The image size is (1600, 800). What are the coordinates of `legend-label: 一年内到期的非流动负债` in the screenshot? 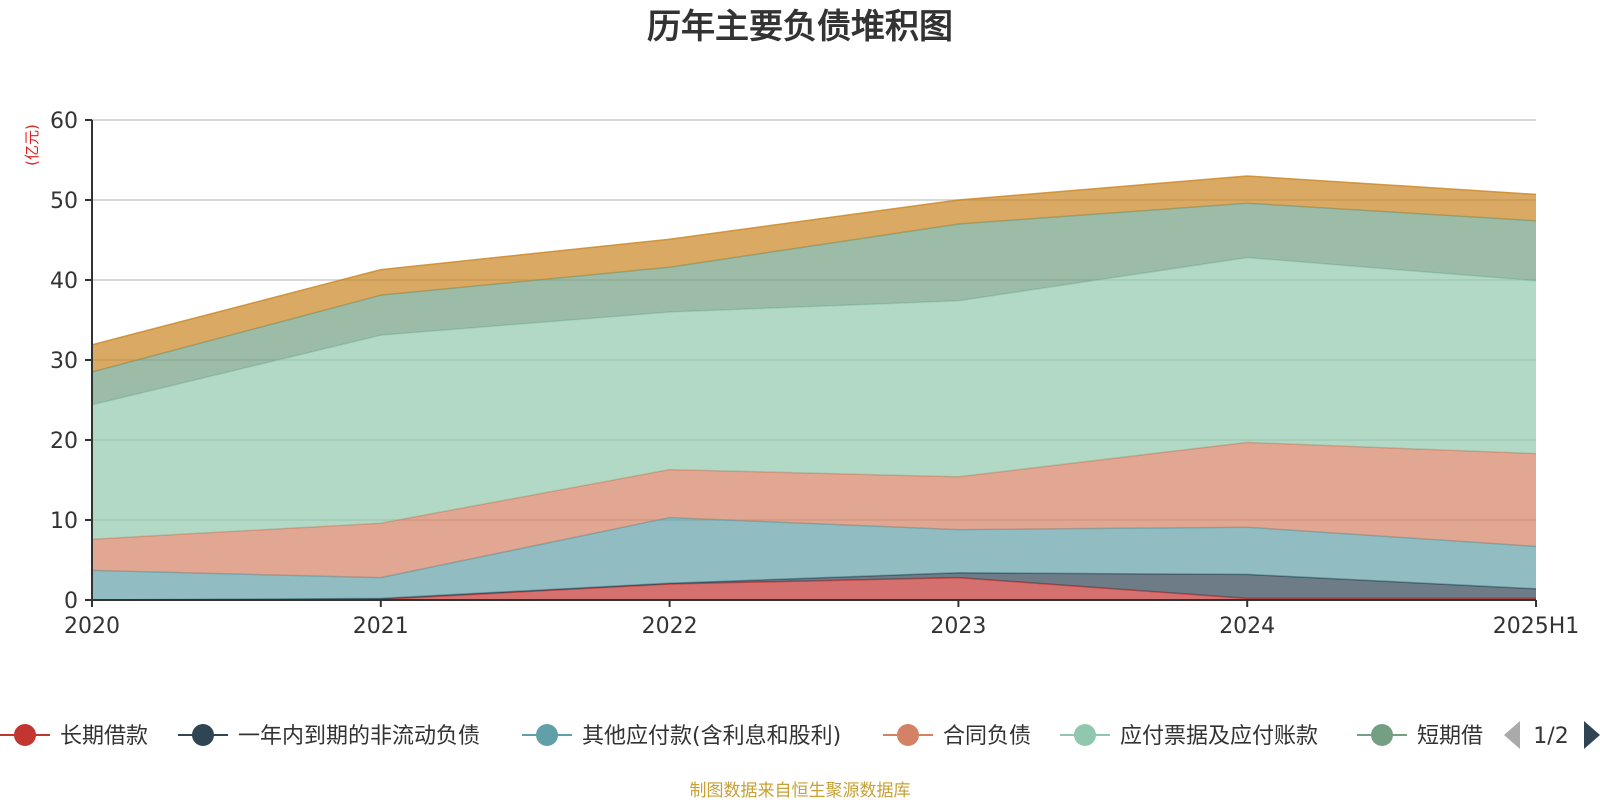 It's located at (359, 736).